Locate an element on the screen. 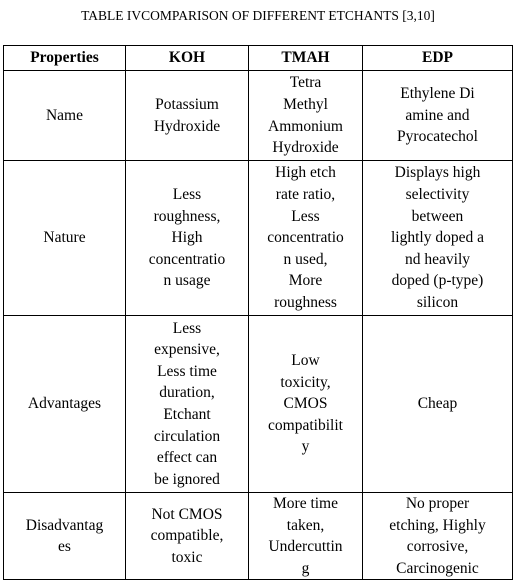  table-cell: Cheap is located at coordinates (437, 404).